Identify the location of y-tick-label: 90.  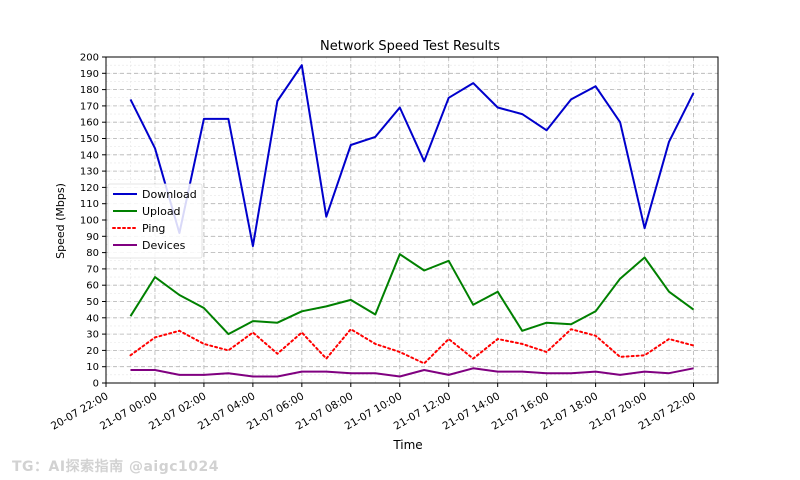
(92, 237).